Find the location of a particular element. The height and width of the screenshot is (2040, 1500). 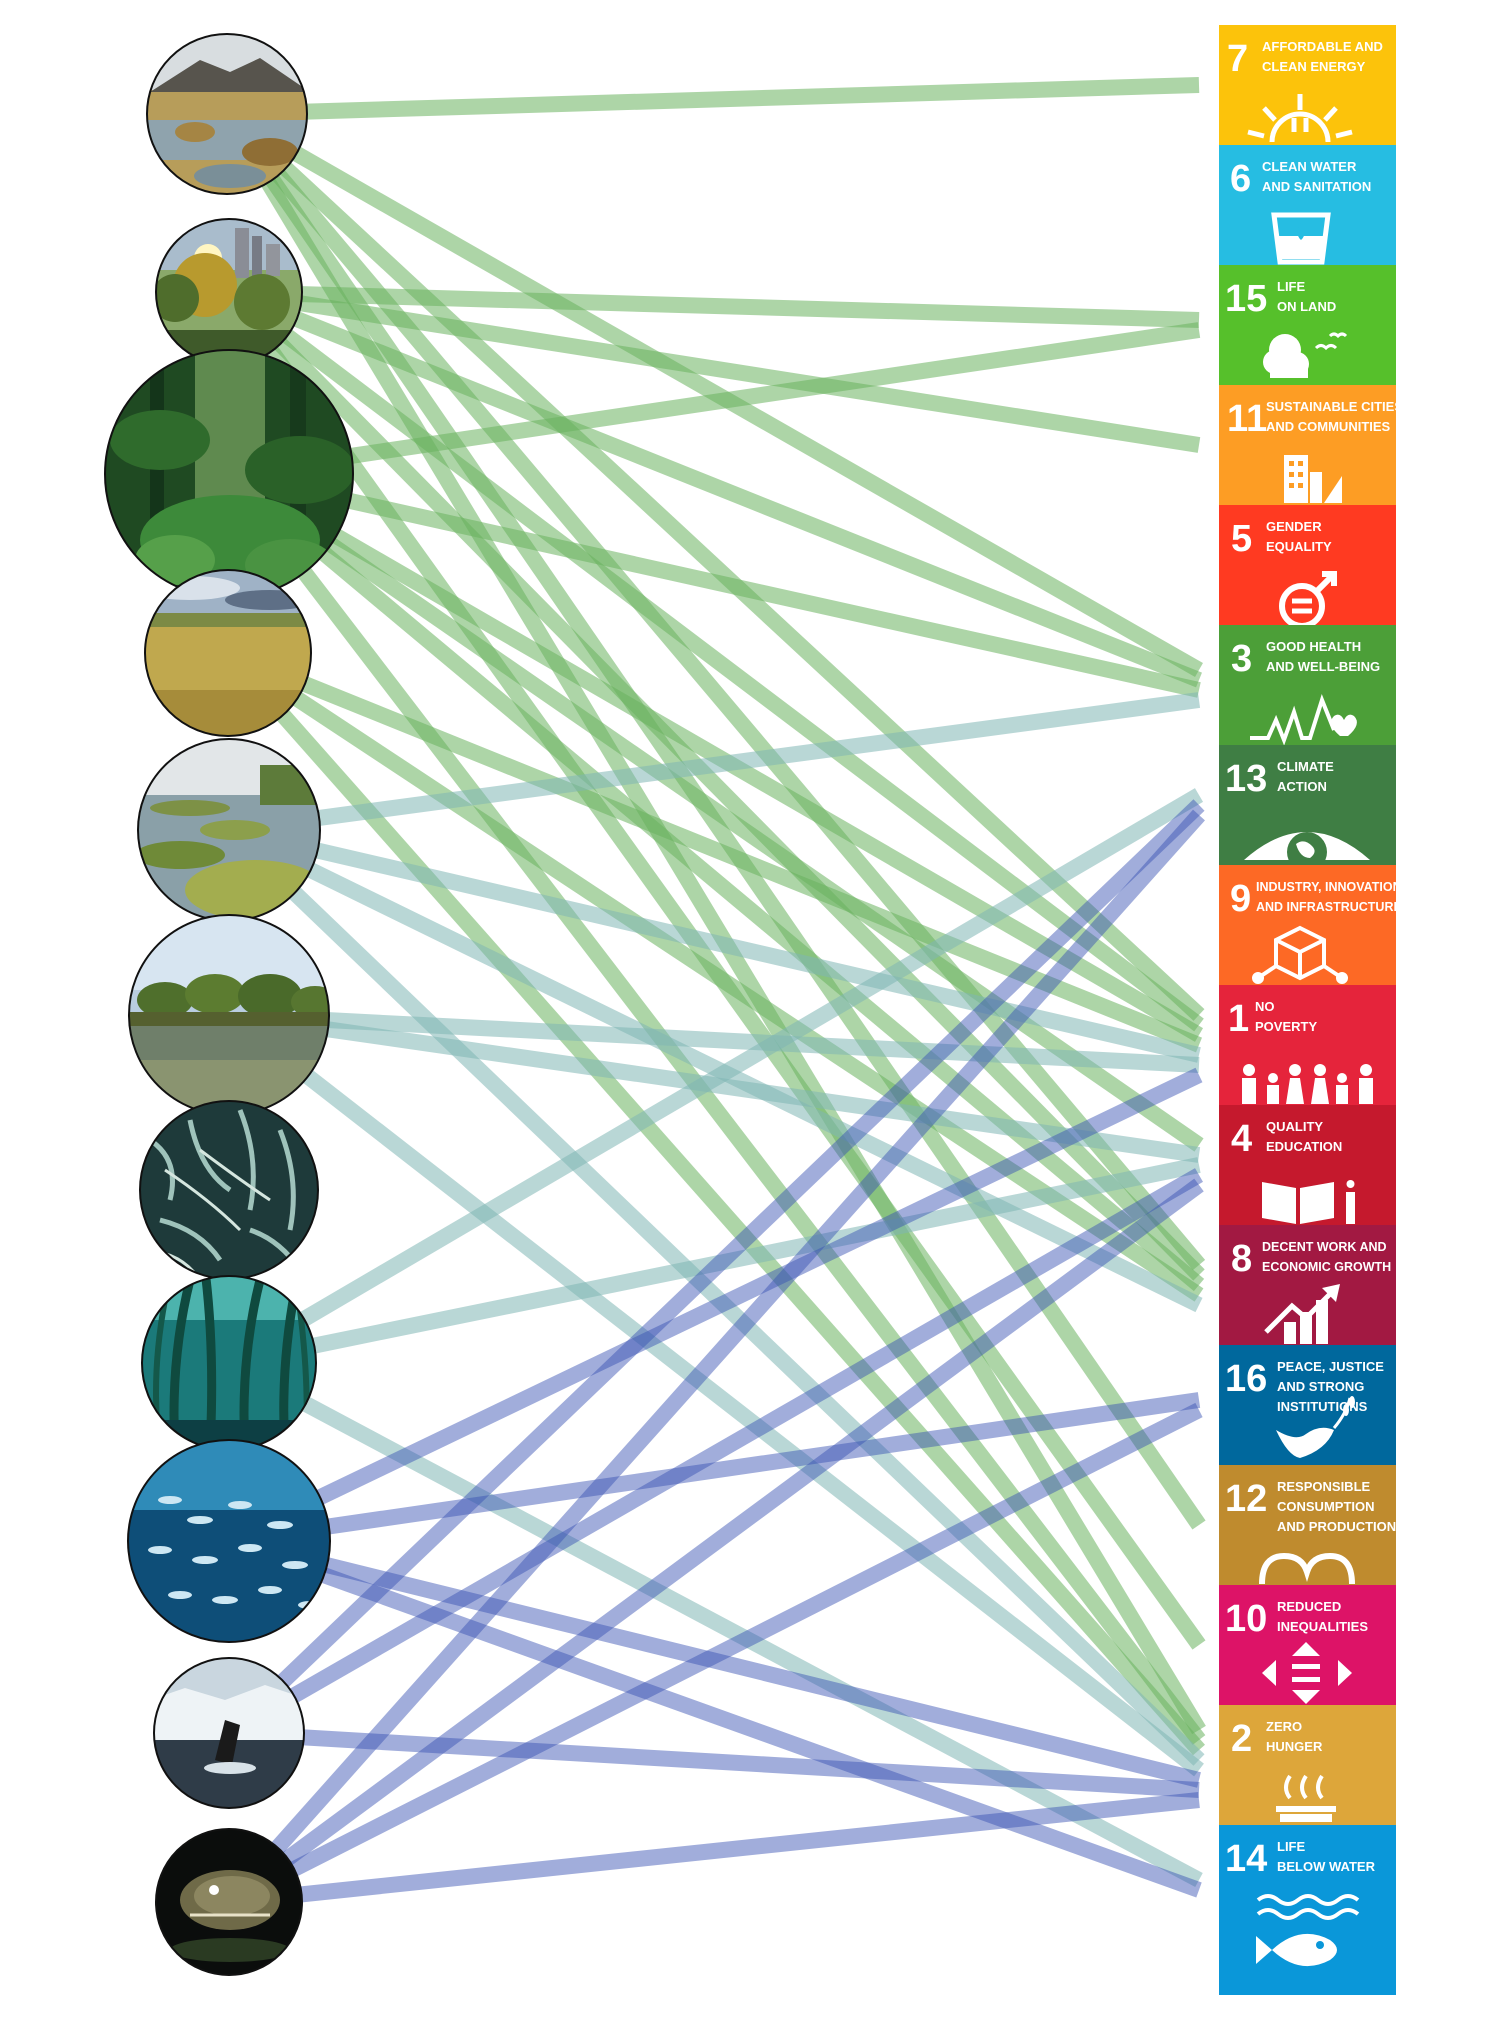

sdg-title-line: PEACE, JUSTICE is located at coordinates (1330, 1366).